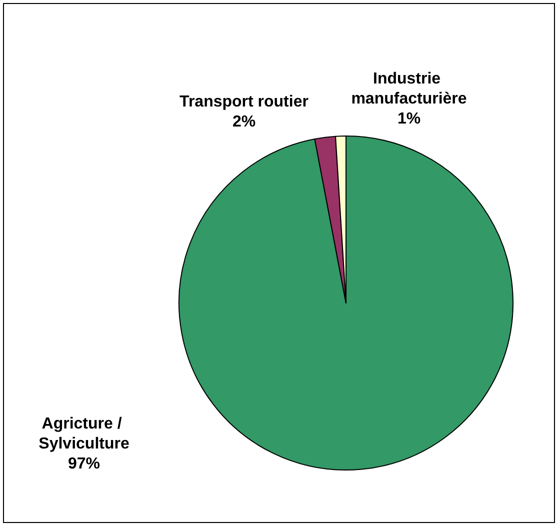 The height and width of the screenshot is (527, 560). What do you see at coordinates (409, 89) in the screenshot?
I see `slice-label: Industrie manufacturière` at bounding box center [409, 89].